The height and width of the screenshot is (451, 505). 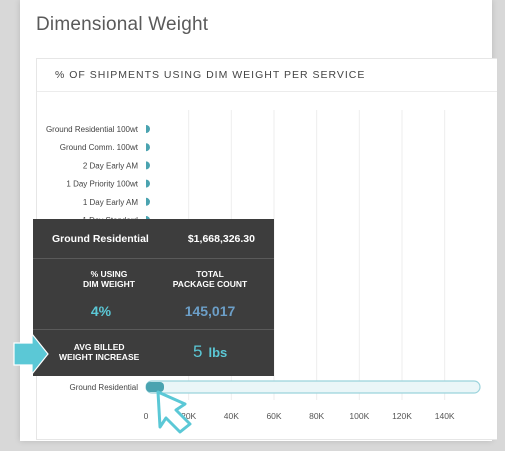 I want to click on tooltip-header: Ground Residential $1,668,326.30, so click(x=153, y=239).